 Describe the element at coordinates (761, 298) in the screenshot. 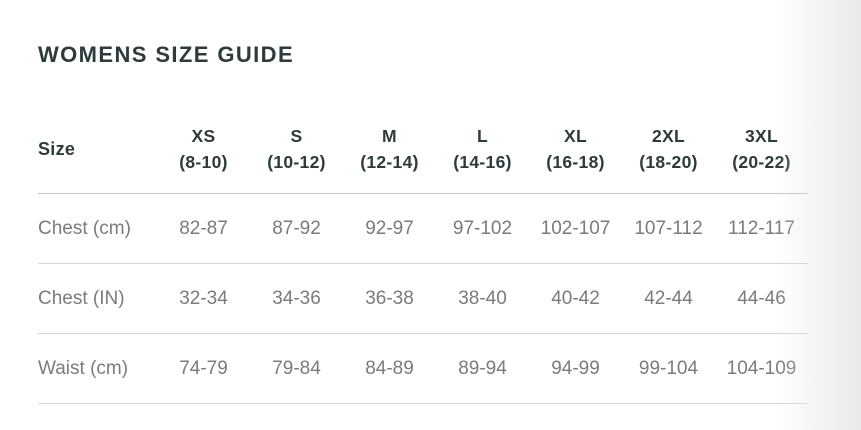

I see `measurement-value: 44-46` at that location.